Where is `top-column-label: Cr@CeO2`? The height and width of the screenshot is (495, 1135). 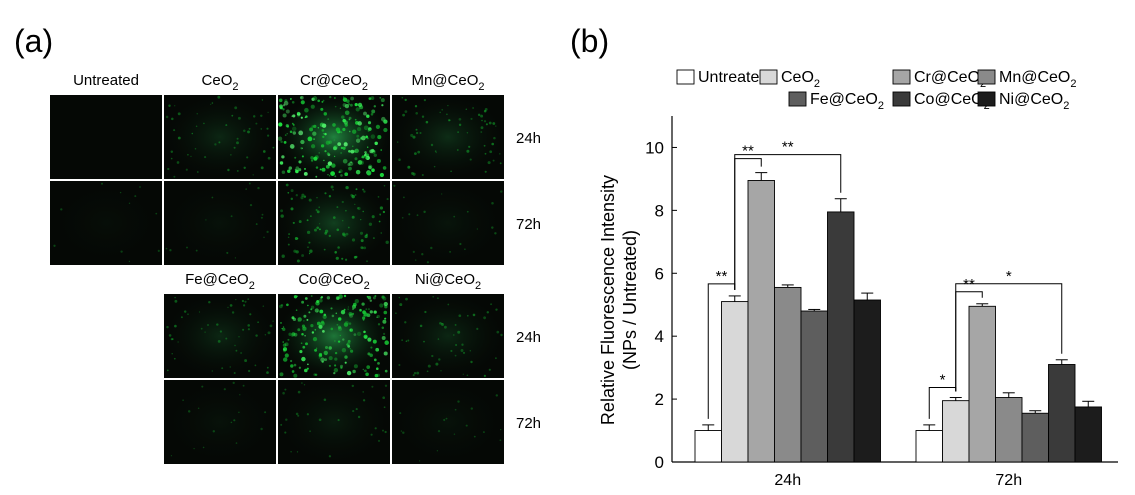 top-column-label: Cr@CeO2 is located at coordinates (334, 82).